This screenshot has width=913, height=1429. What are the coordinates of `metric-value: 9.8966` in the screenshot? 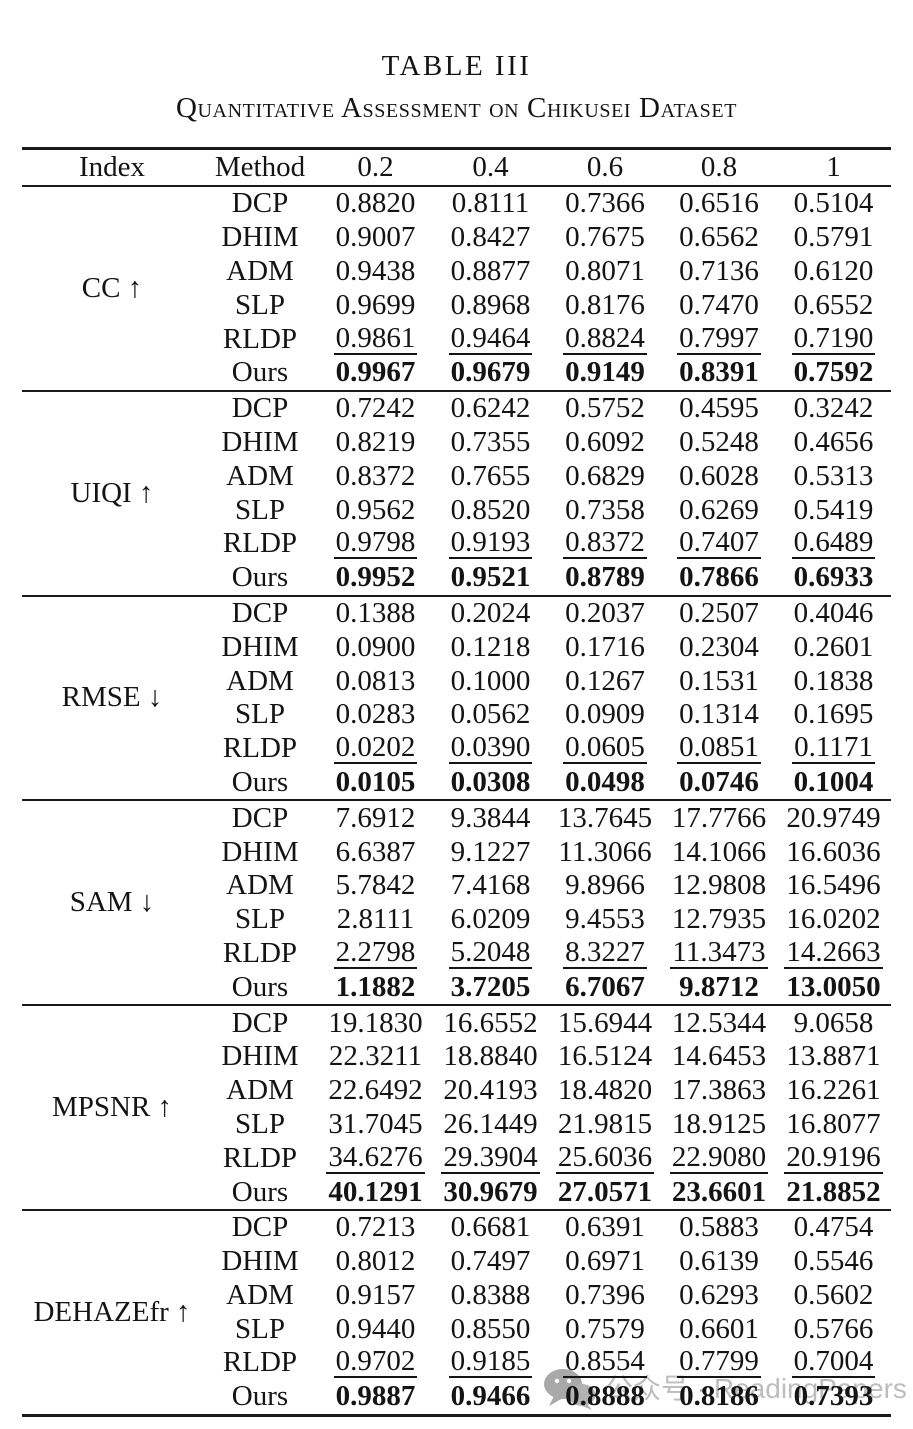 It's located at (605, 885).